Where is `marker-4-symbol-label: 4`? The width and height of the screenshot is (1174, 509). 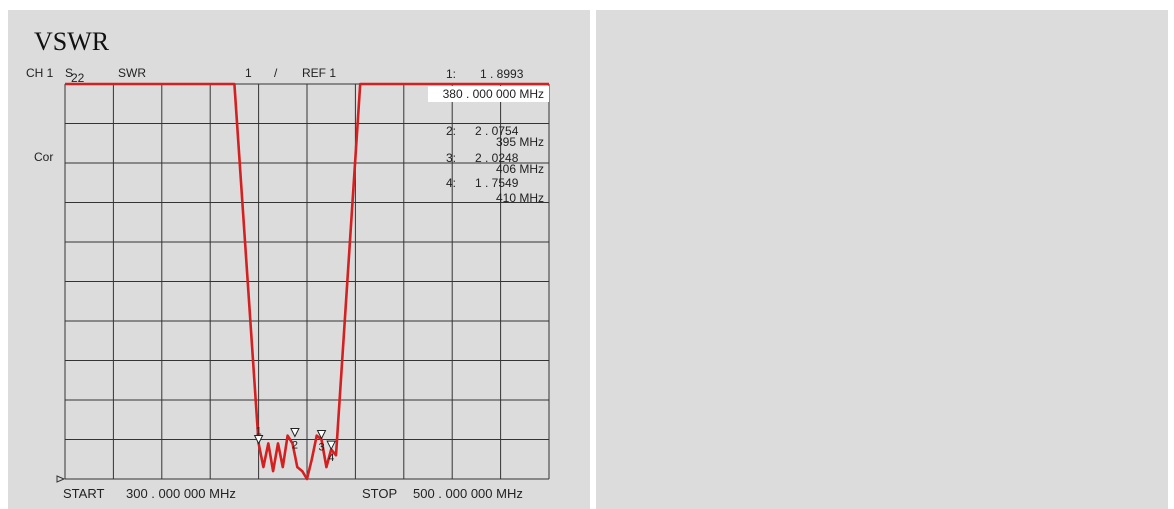
marker-4-symbol-label: 4 is located at coordinates (331, 458).